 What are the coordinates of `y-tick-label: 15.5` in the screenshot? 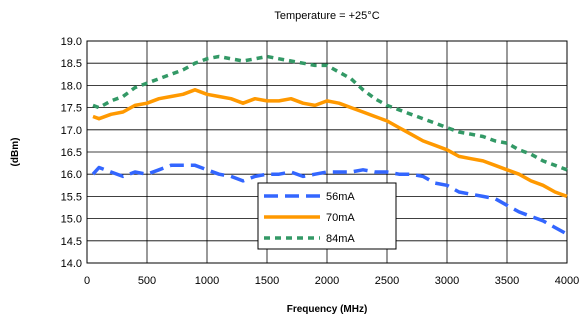 It's located at (71, 197).